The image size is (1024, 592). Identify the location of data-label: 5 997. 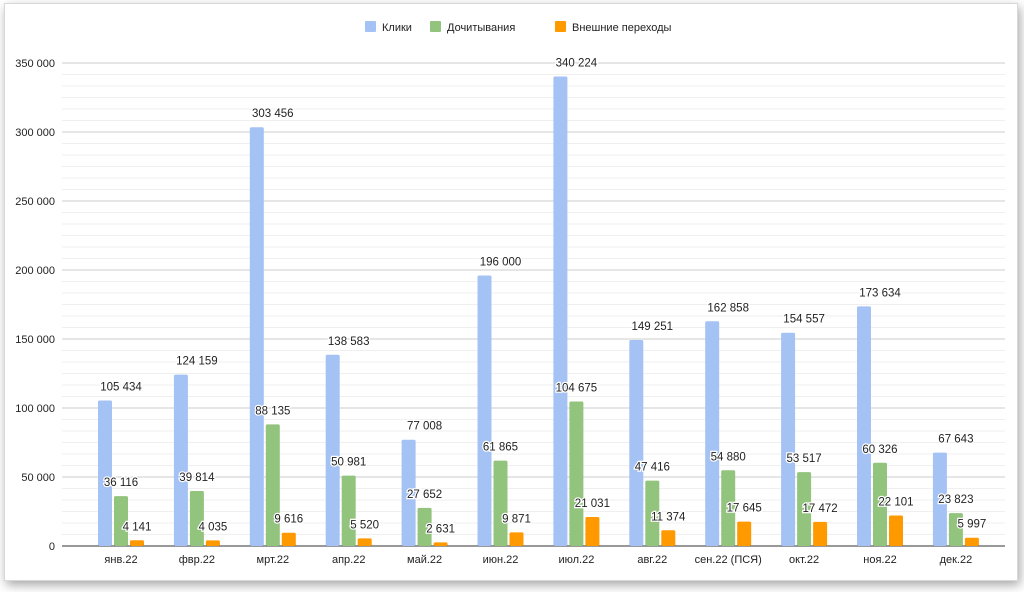
(972, 525).